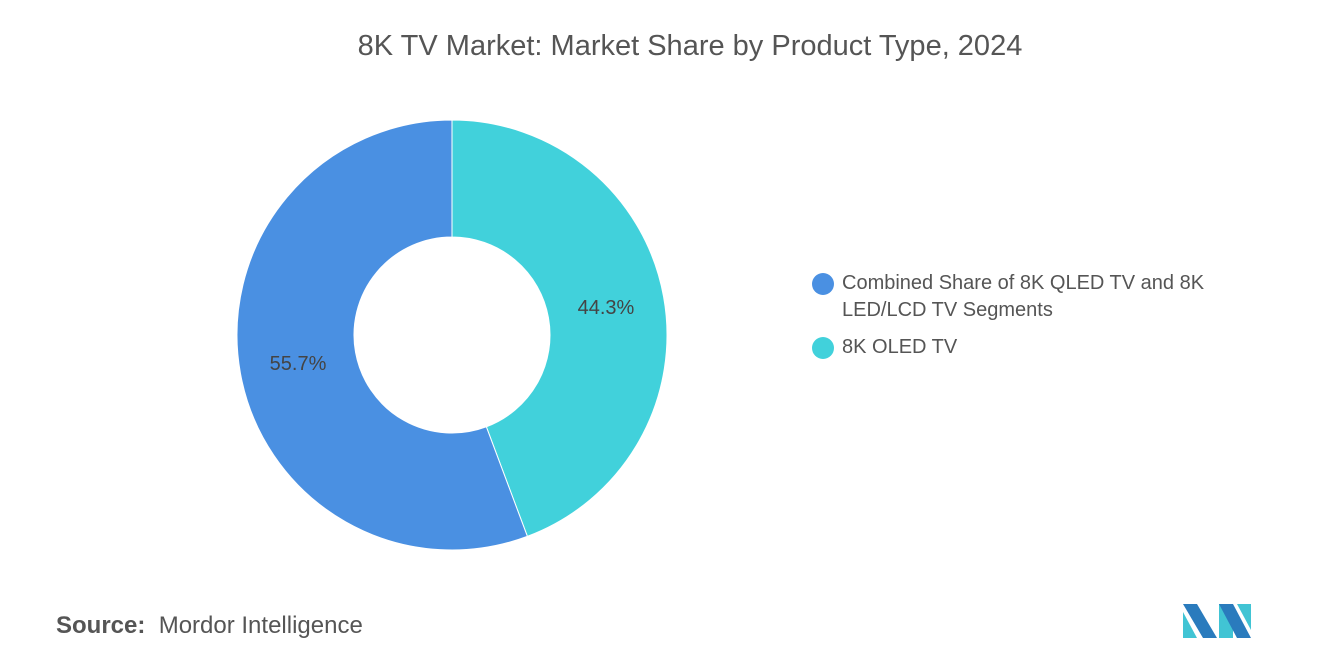 This screenshot has height=665, width=1320. I want to click on slice-label: 55.7%, so click(298, 364).